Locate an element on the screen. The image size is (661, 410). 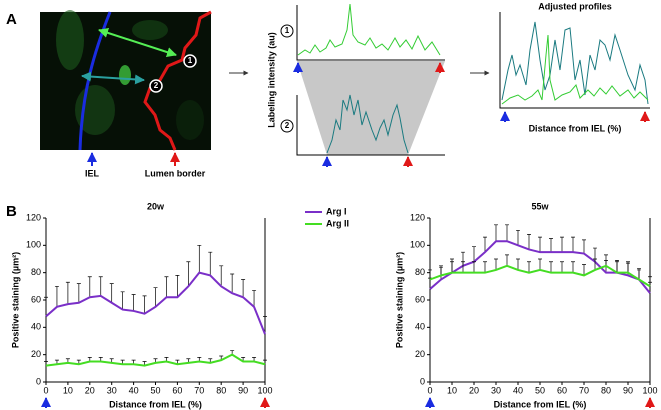
y-tick-label: 40 is located at coordinates (420, 327).